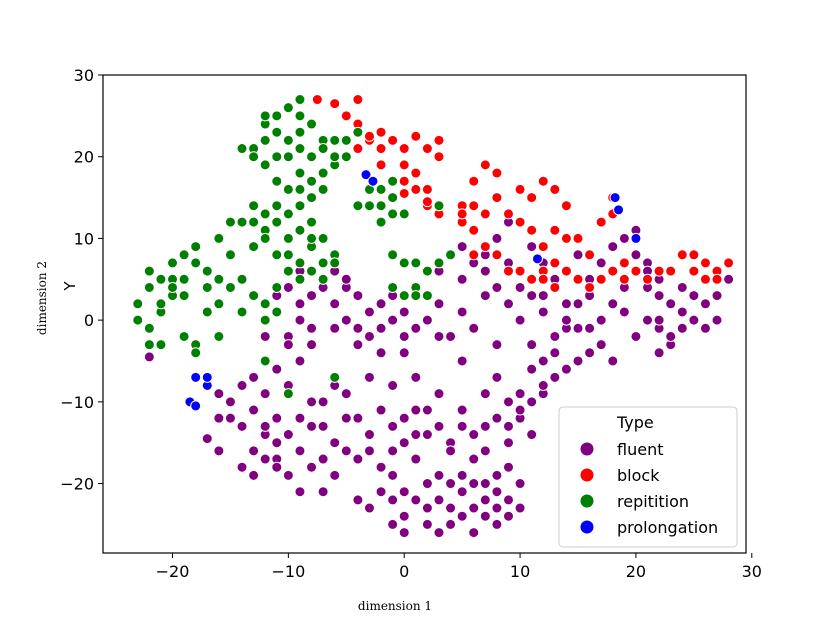 Image resolution: width=830 pixels, height=622 pixels. What do you see at coordinates (653, 501) in the screenshot?
I see `legend-label-repitition: repitition` at bounding box center [653, 501].